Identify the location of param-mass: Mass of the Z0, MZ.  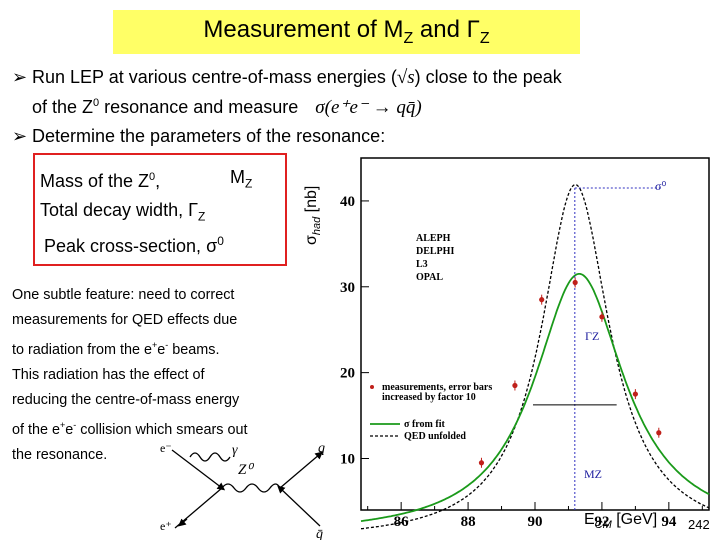
(146, 179).